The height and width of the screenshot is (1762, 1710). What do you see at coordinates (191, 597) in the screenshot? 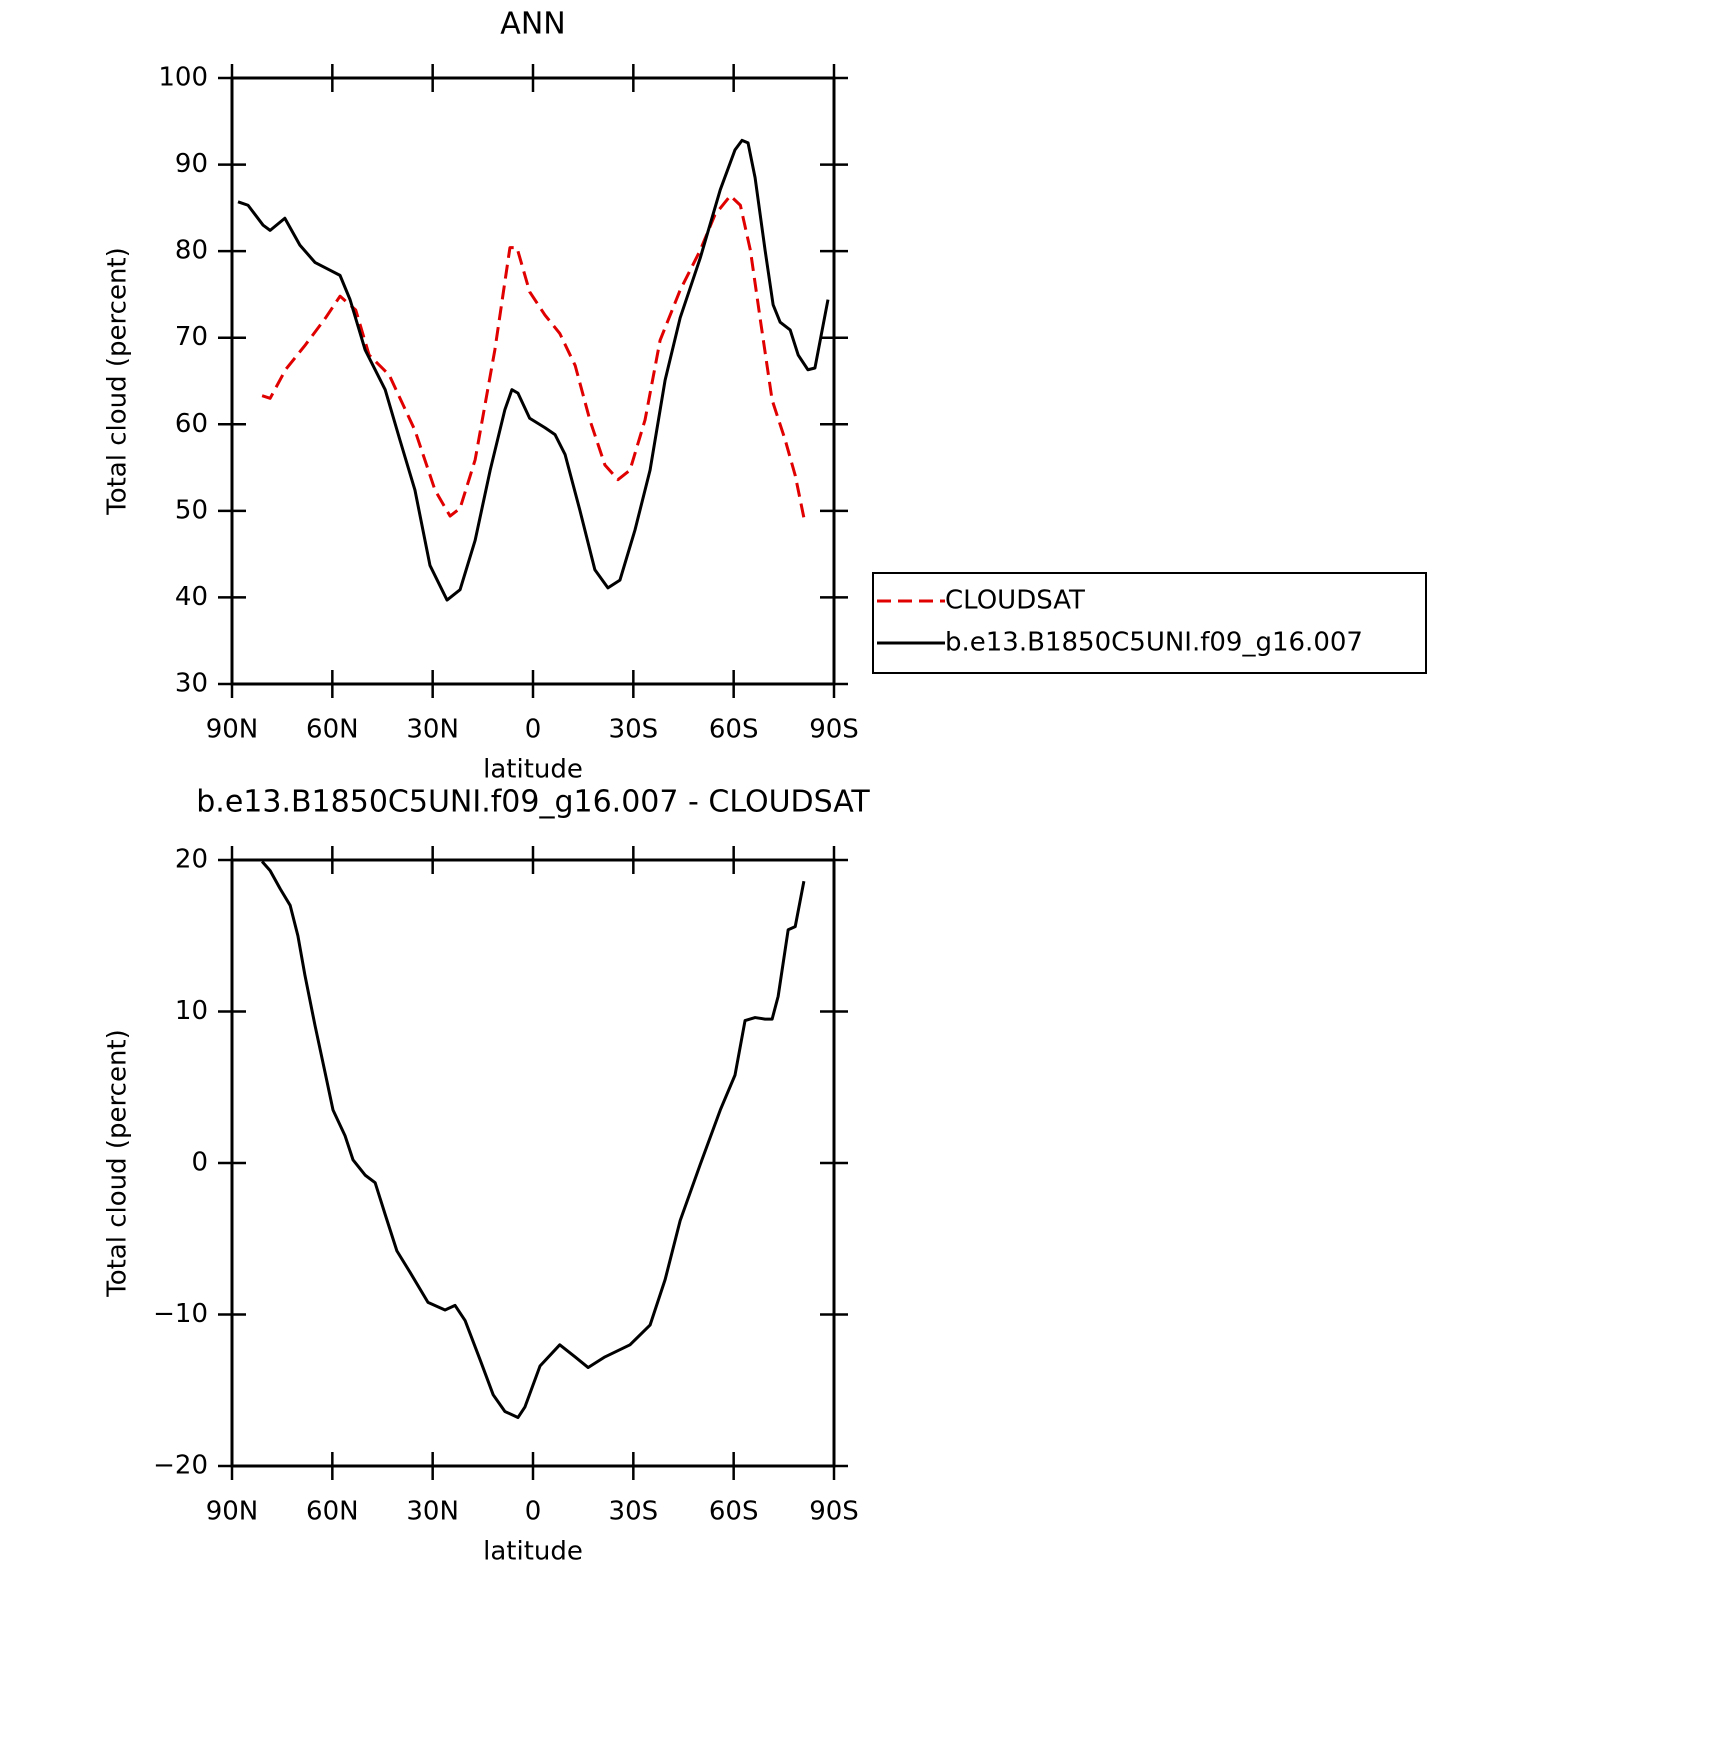
I see `y-tick-label: 40` at bounding box center [191, 597].